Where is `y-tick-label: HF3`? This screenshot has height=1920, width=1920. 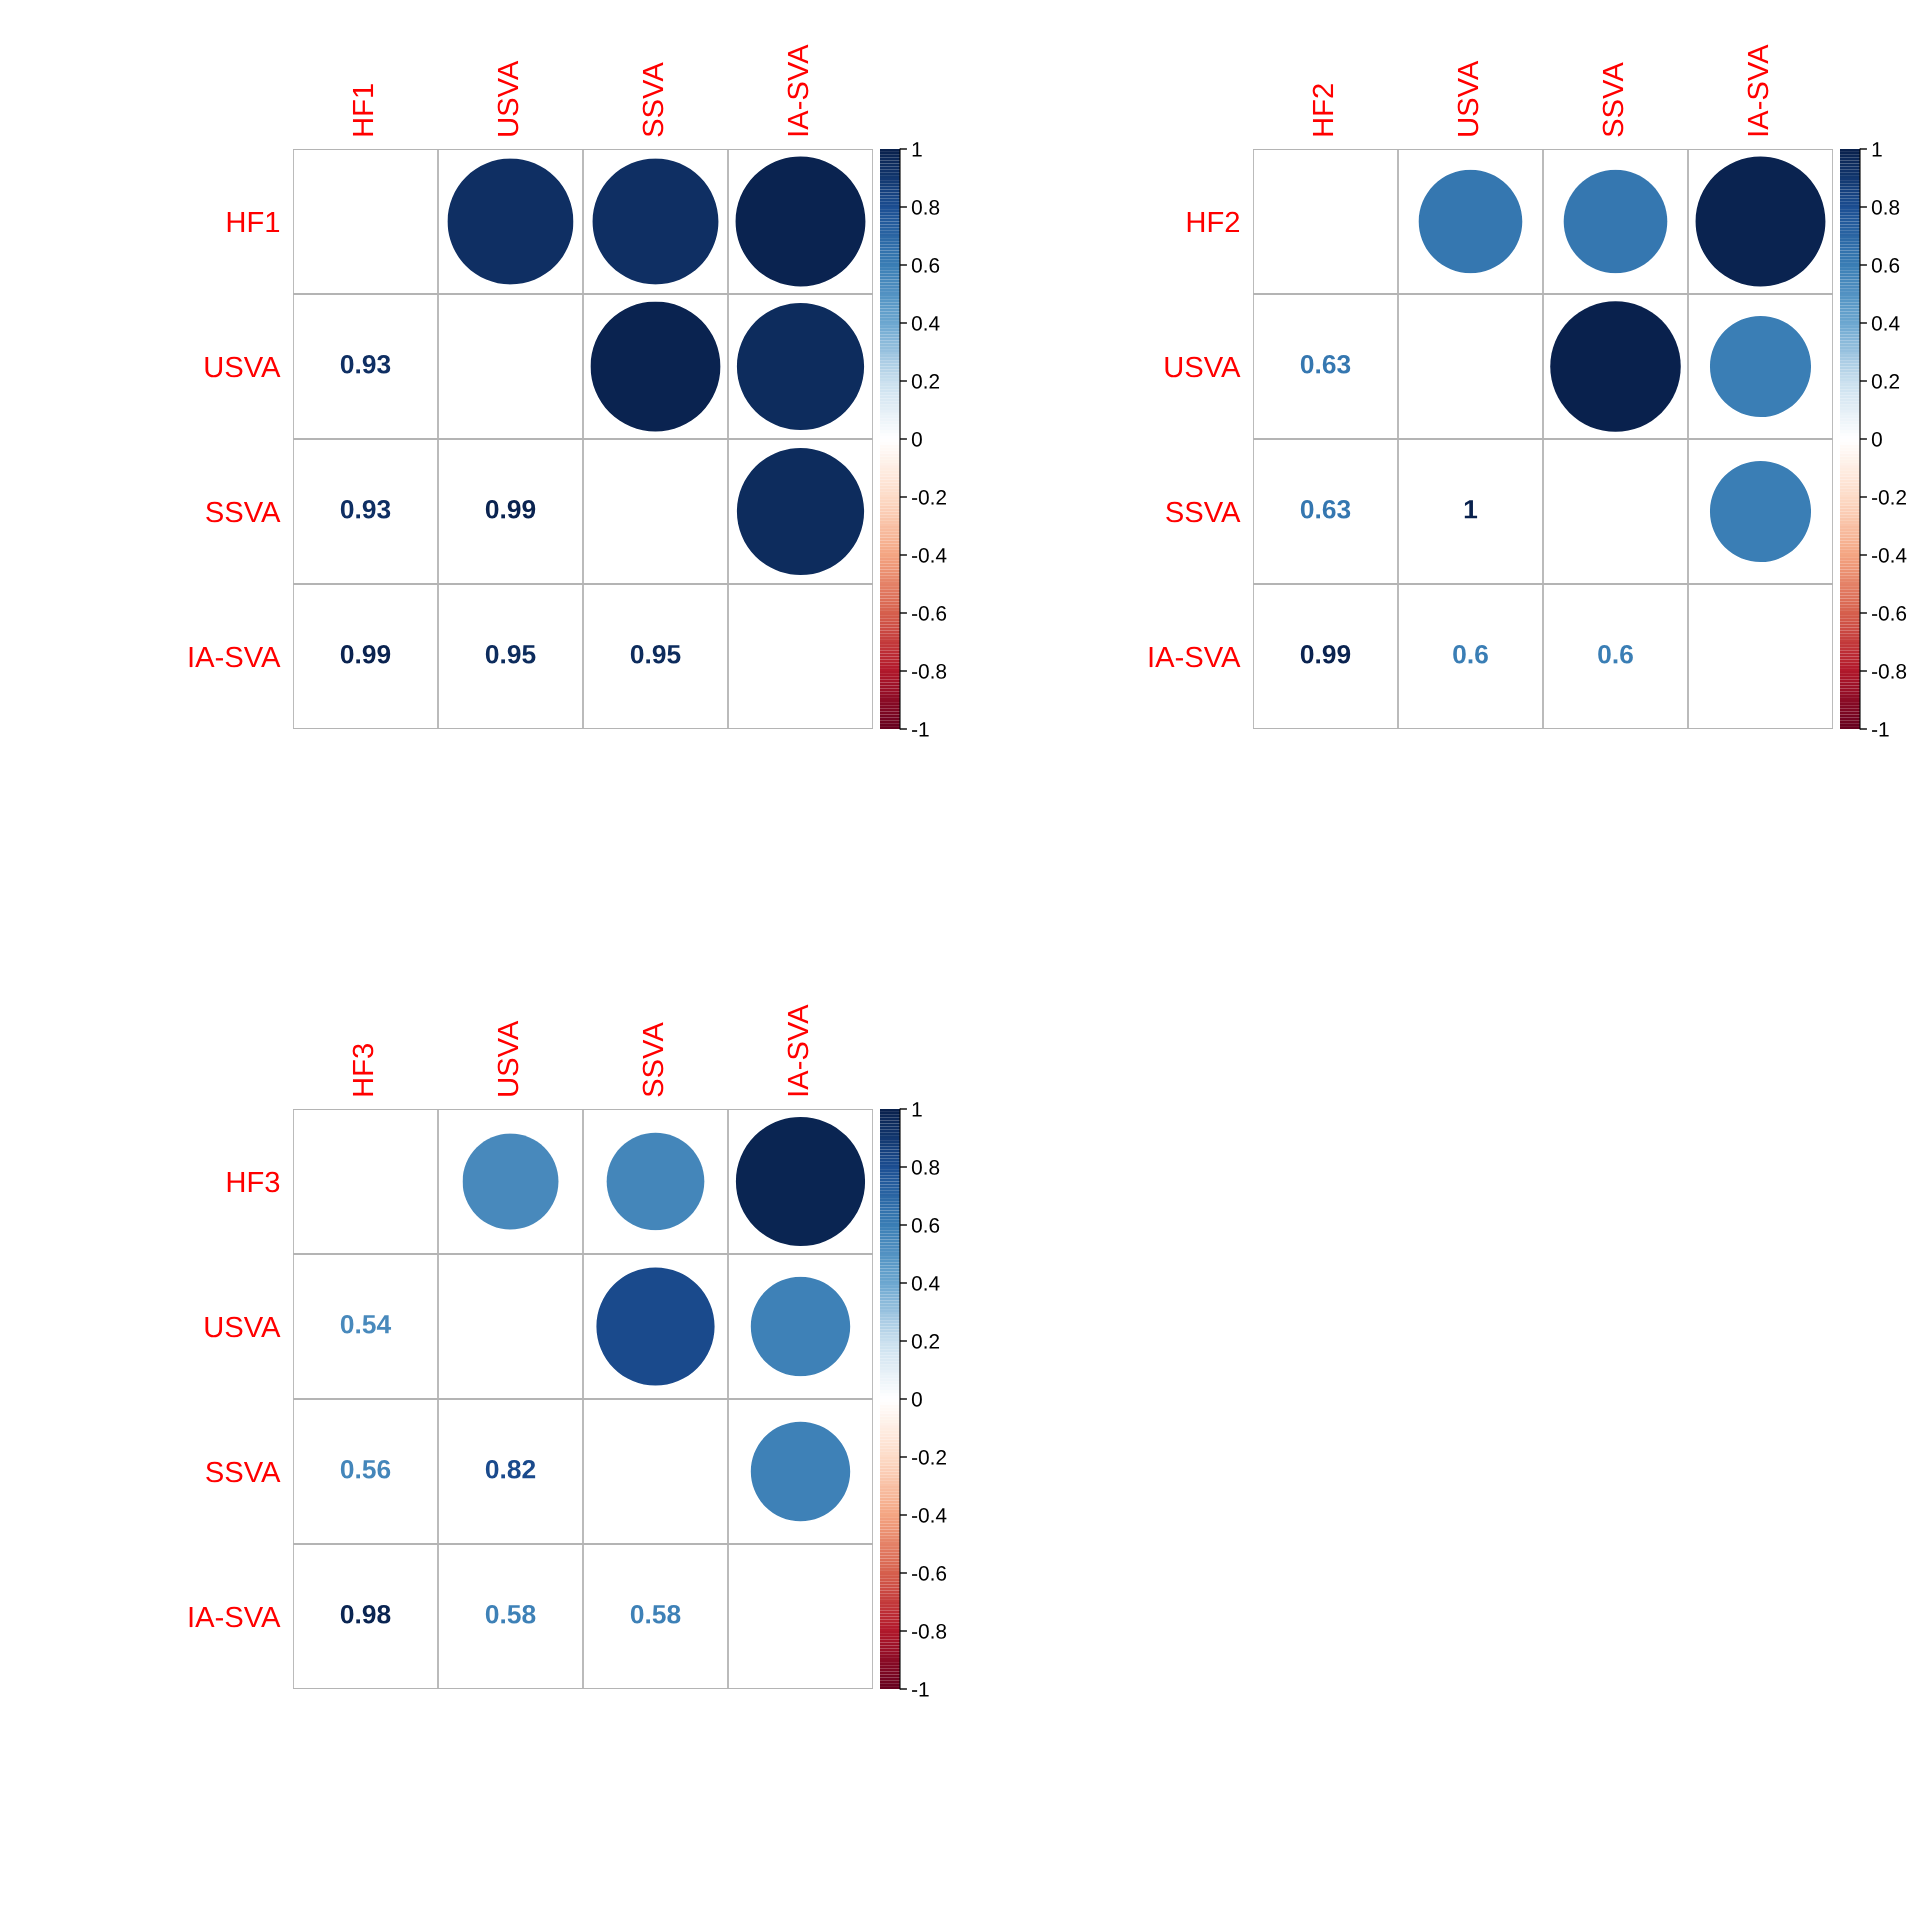
y-tick-label: HF3 is located at coordinates (253, 1182).